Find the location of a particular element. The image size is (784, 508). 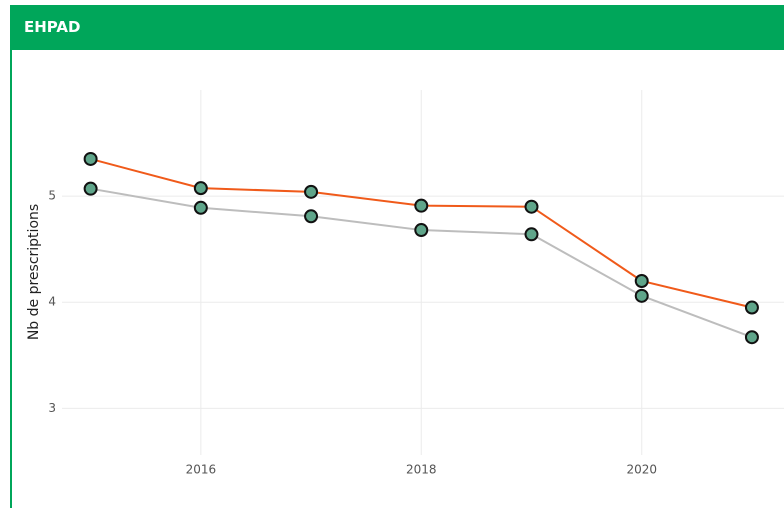

x-tick-label: 2016 is located at coordinates (201, 470).